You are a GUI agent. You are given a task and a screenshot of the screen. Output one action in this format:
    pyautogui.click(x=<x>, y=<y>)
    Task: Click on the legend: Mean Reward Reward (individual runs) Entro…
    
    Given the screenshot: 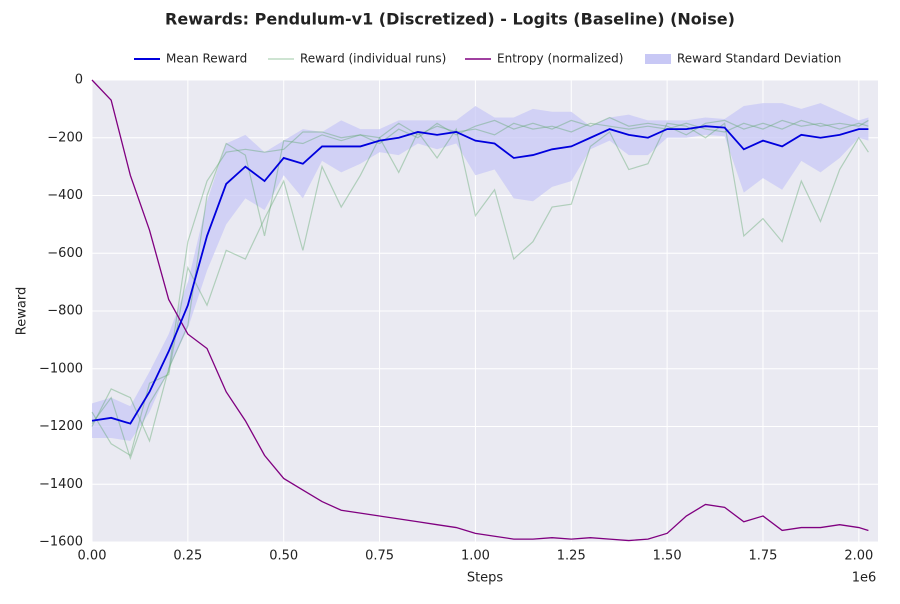 What is the action you would take?
    pyautogui.click(x=487, y=59)
    